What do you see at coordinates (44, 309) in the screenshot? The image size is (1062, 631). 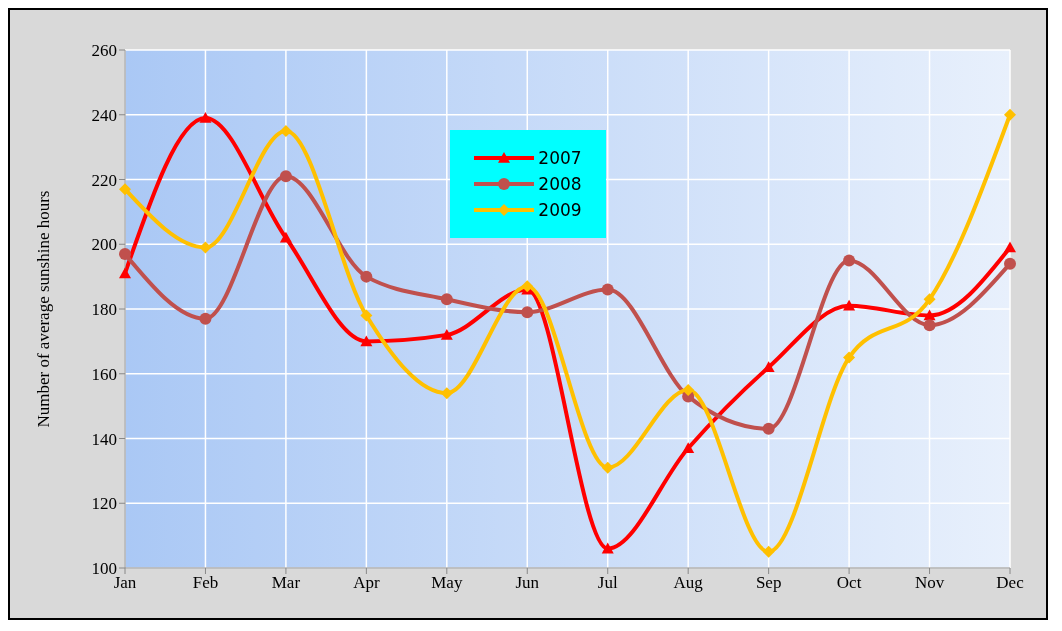 I see `y-axis-title: Number of average sunshine hours` at bounding box center [44, 309].